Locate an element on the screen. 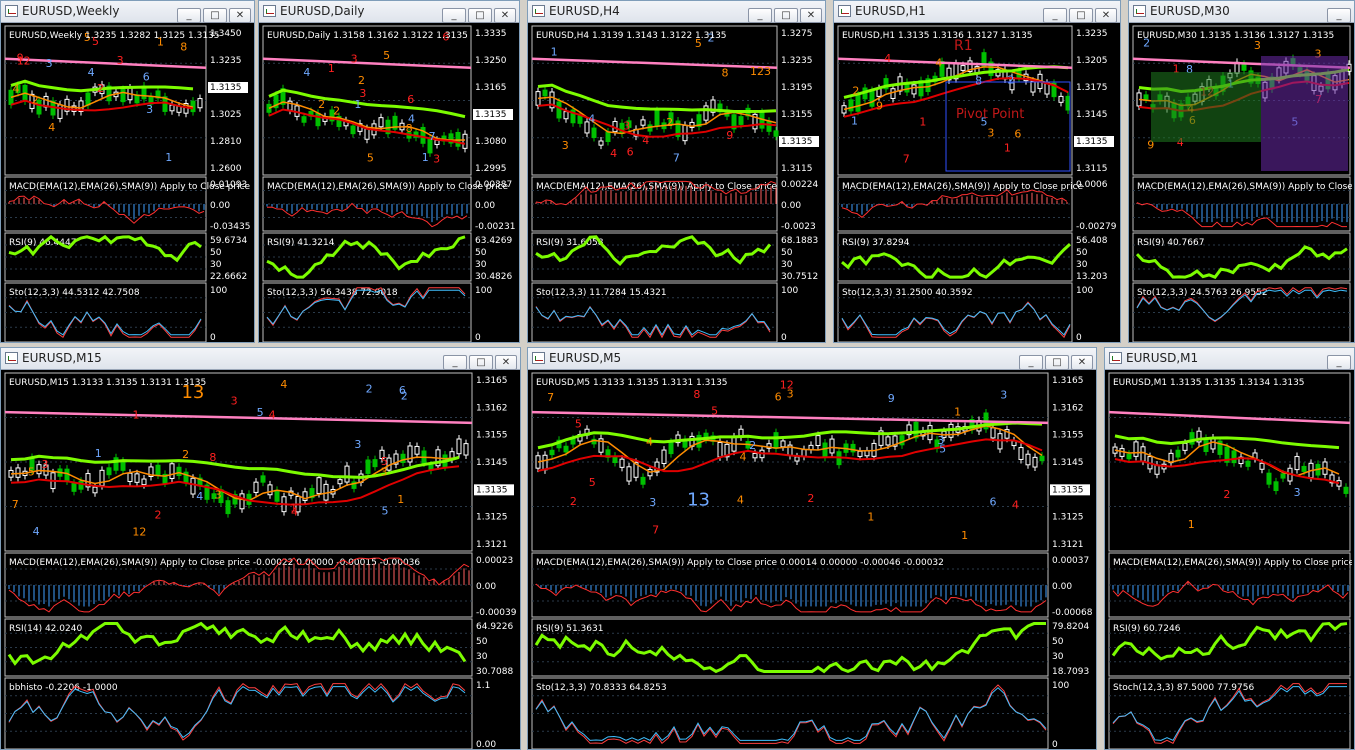 Image resolution: width=1355 pixels, height=750 pixels. count-label: 123 is located at coordinates (760, 71).